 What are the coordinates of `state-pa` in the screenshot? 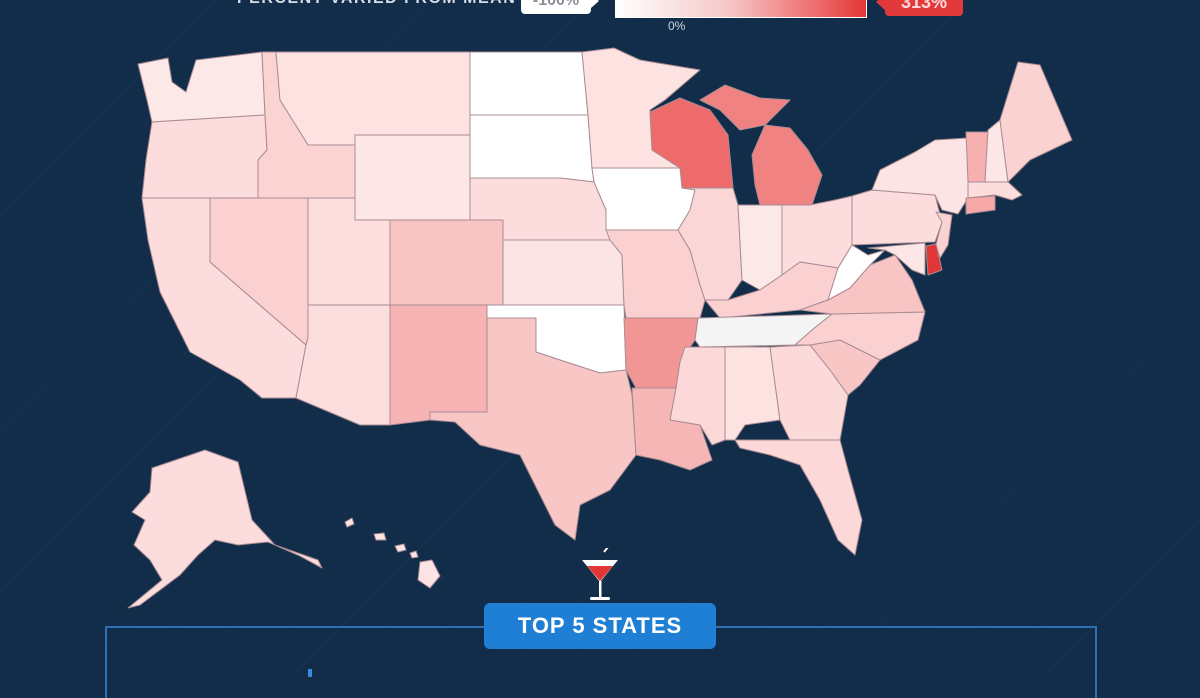 It's located at (897, 217).